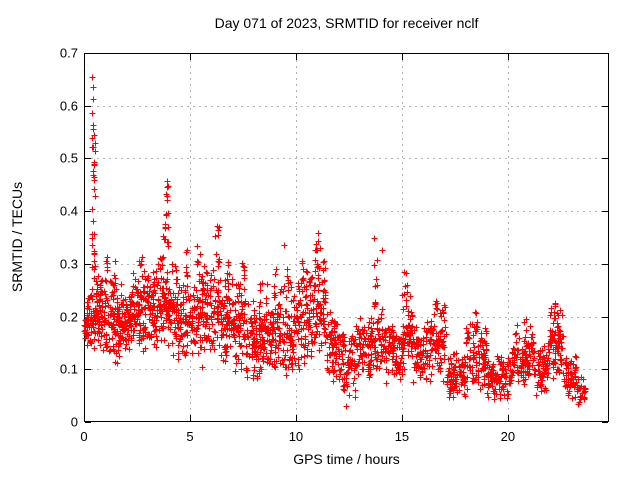  I want to click on x-tick-label: 0, so click(84, 436).